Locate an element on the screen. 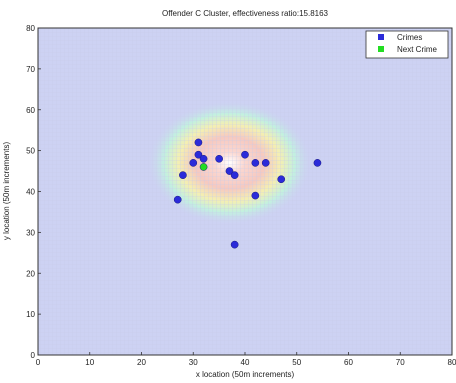 This screenshot has width=456, height=383. x-axis-label: x location (50m increments) is located at coordinates (245, 374).